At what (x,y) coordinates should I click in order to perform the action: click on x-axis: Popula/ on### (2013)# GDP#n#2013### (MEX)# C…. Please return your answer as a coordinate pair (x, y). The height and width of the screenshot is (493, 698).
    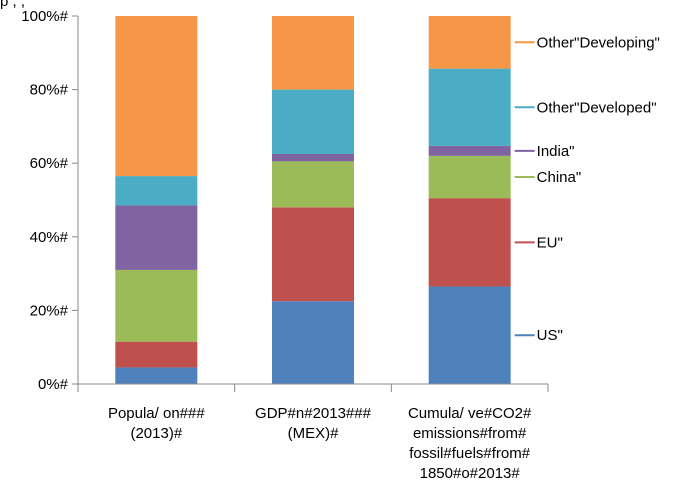
    Looking at the image, I should click on (313, 432).